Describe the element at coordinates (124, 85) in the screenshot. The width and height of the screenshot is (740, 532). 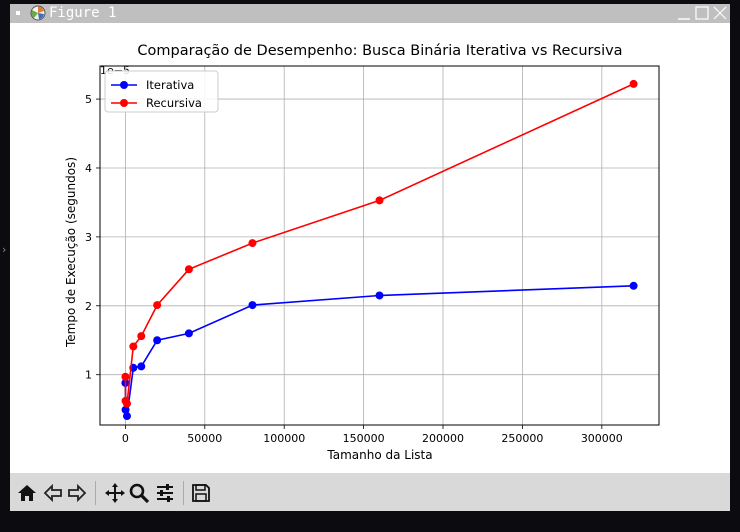
I see `legend-marker-iterativa` at that location.